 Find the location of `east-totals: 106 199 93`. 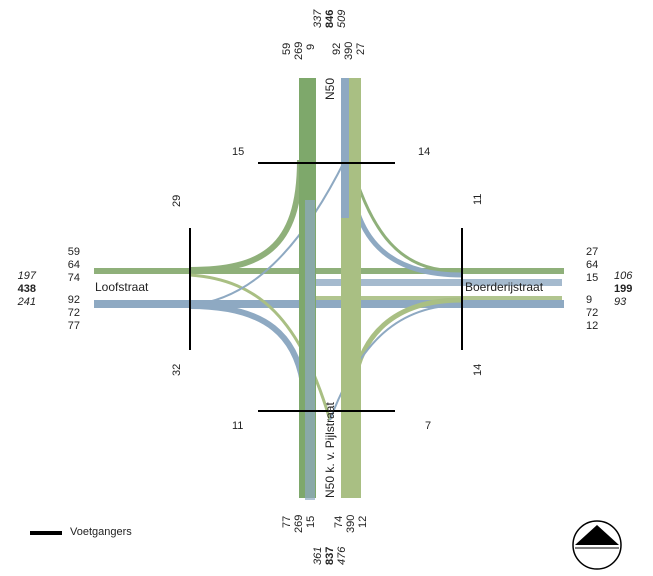

east-totals: 106 199 93 is located at coordinates (631, 289).